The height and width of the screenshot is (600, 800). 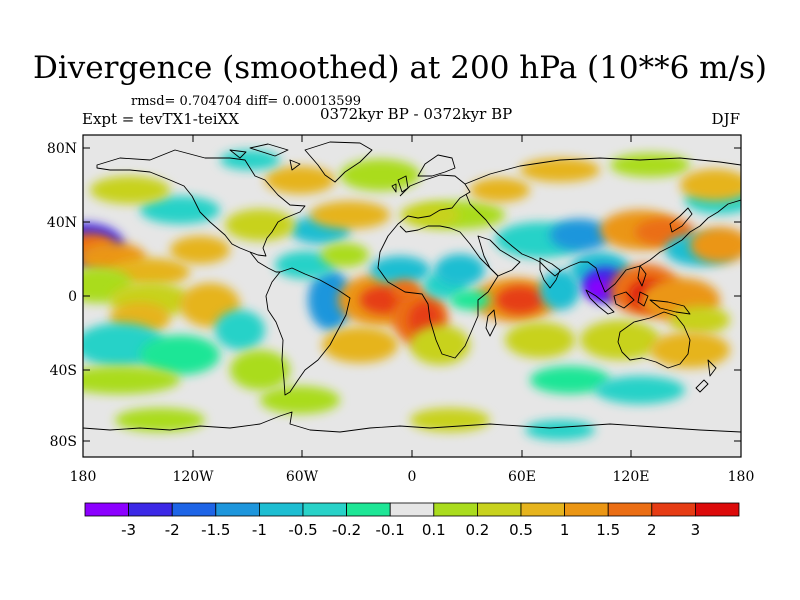 I want to click on lon-tick-label: 60W, so click(x=302, y=477).